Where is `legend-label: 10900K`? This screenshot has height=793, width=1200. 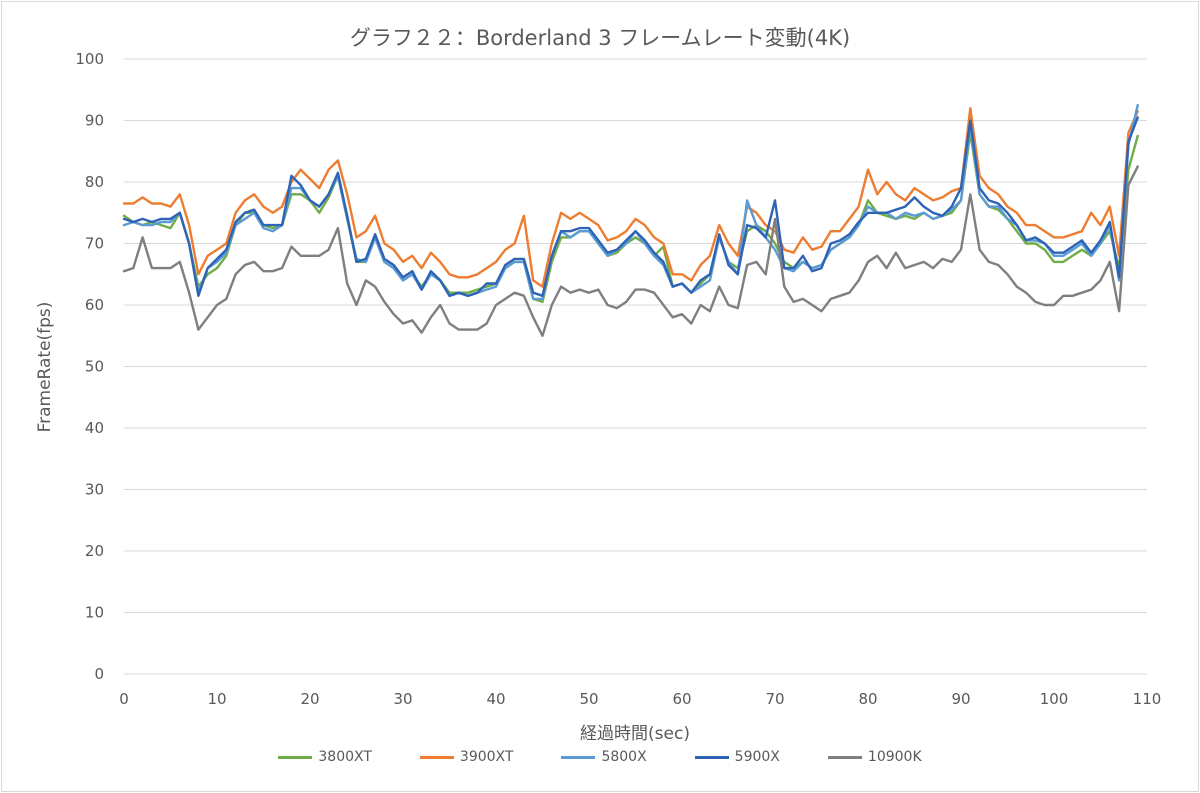 legend-label: 10900K is located at coordinates (894, 757).